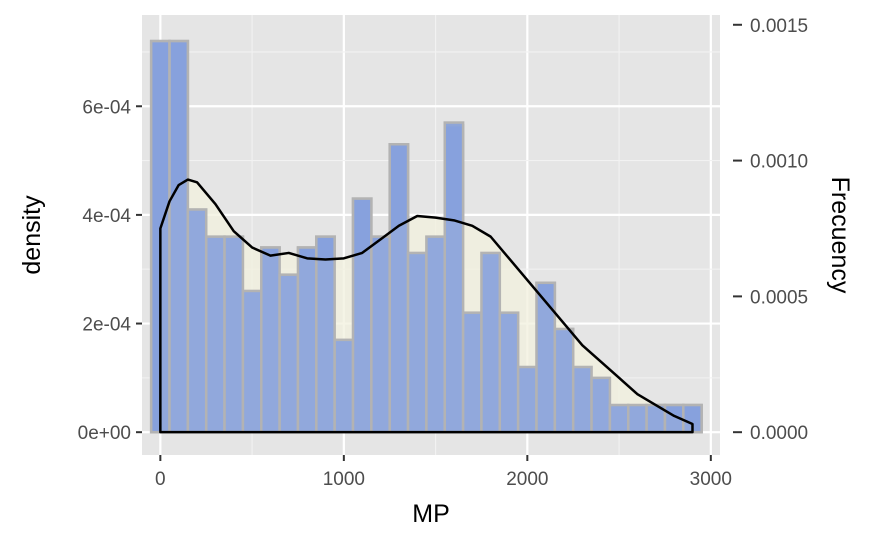 Image resolution: width=880 pixels, height=543 pixels. I want to click on x-tick-label: 2000, so click(527, 479).